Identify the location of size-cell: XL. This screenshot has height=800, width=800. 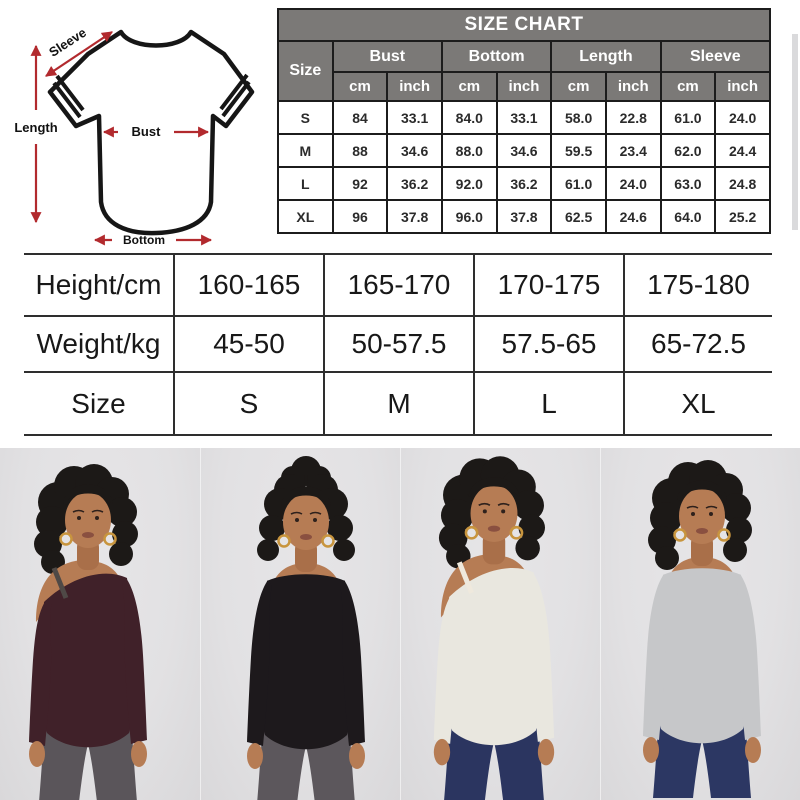
(305, 216).